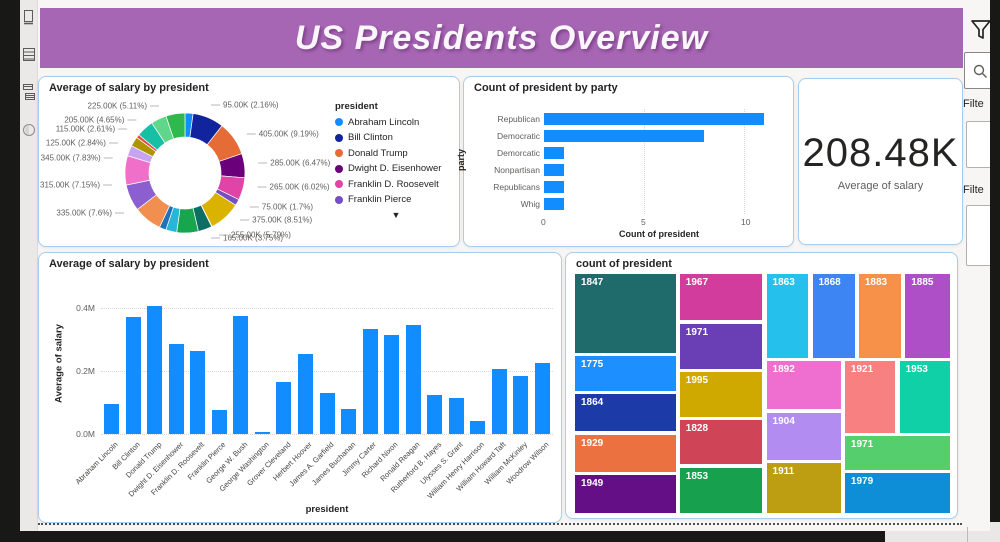  What do you see at coordinates (592, 365) in the screenshot?
I see `treemap-tile-label: 1775` at bounding box center [592, 365].